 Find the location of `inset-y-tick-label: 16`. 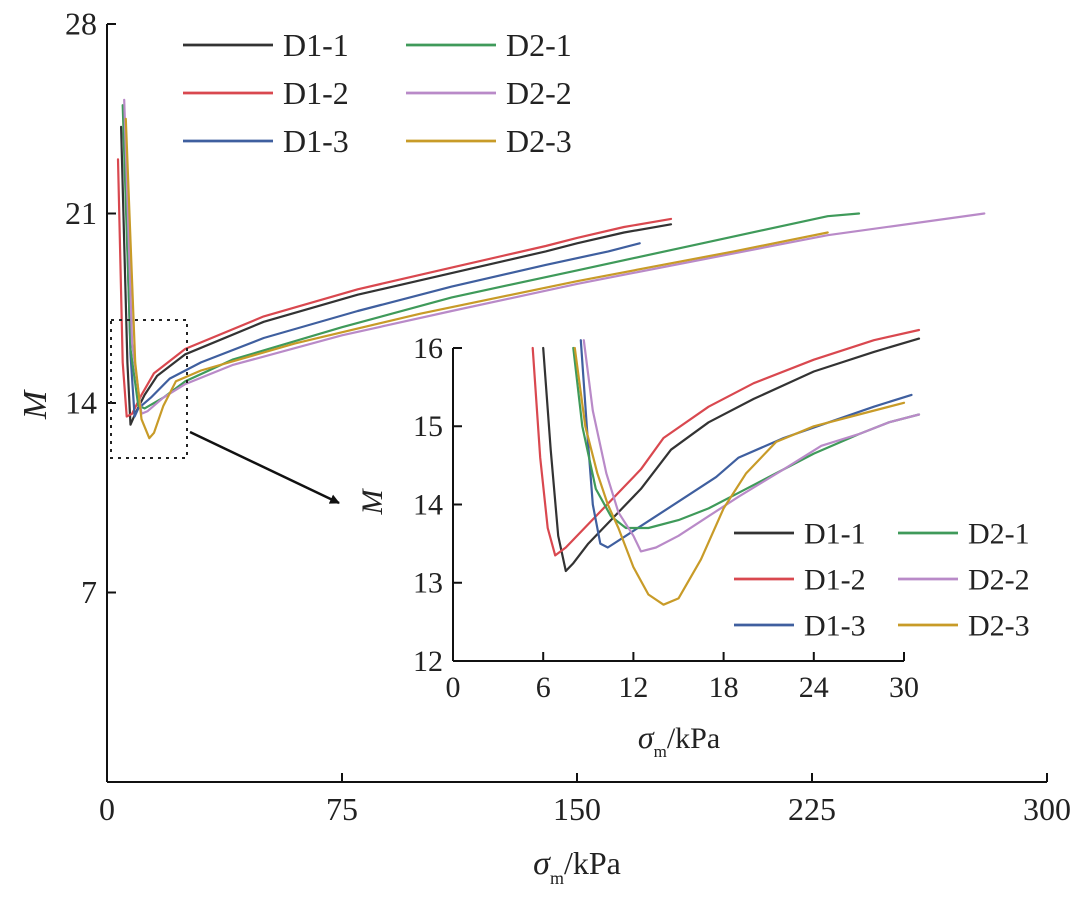

inset-y-tick-label: 16 is located at coordinates (428, 348).